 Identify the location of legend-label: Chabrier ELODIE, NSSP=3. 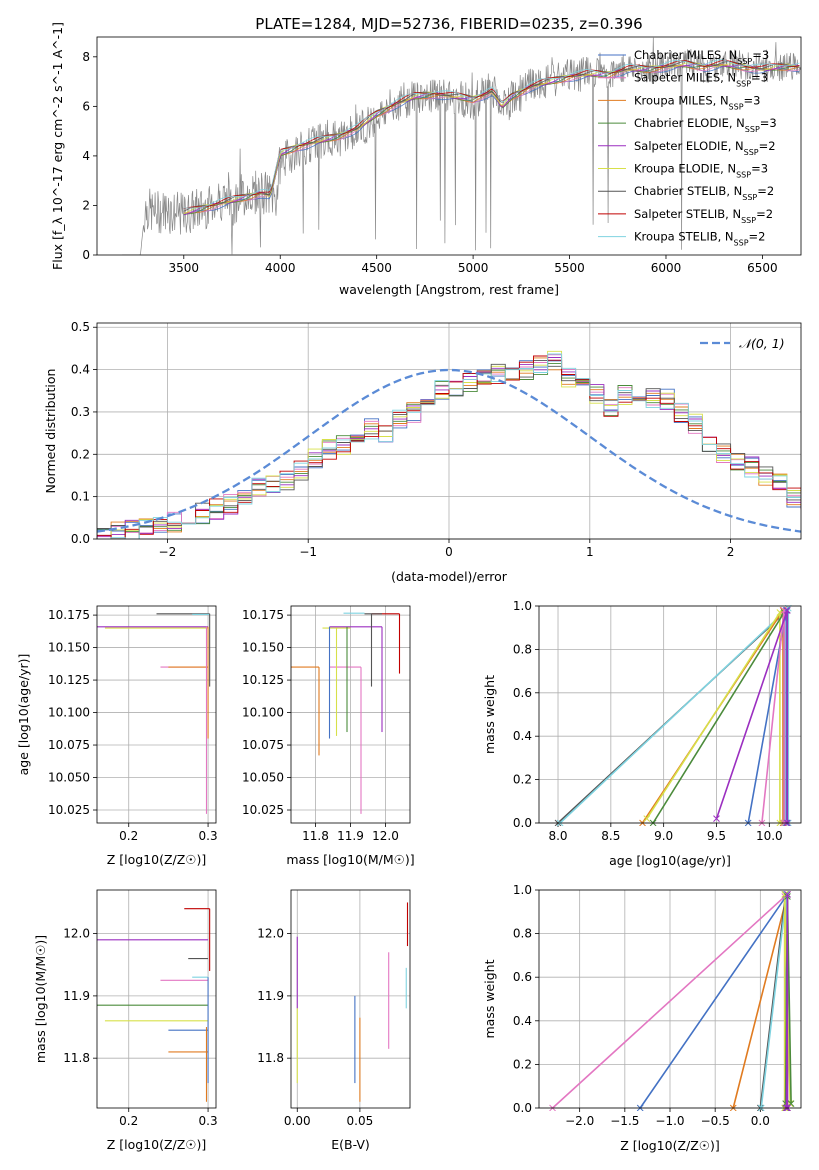
(705, 125).